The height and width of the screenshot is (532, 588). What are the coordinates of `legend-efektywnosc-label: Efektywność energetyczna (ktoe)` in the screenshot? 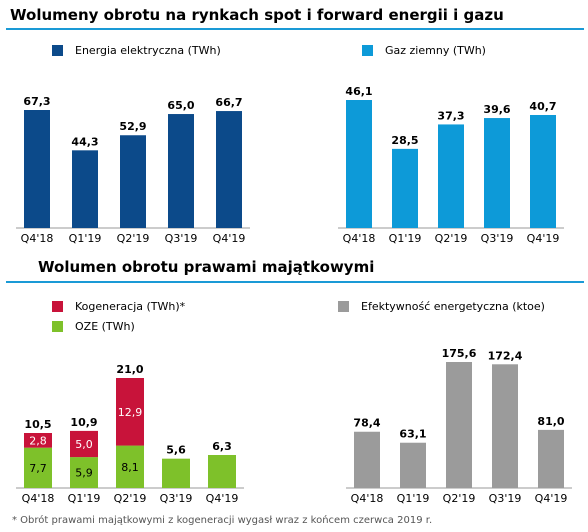 It's located at (453, 306).